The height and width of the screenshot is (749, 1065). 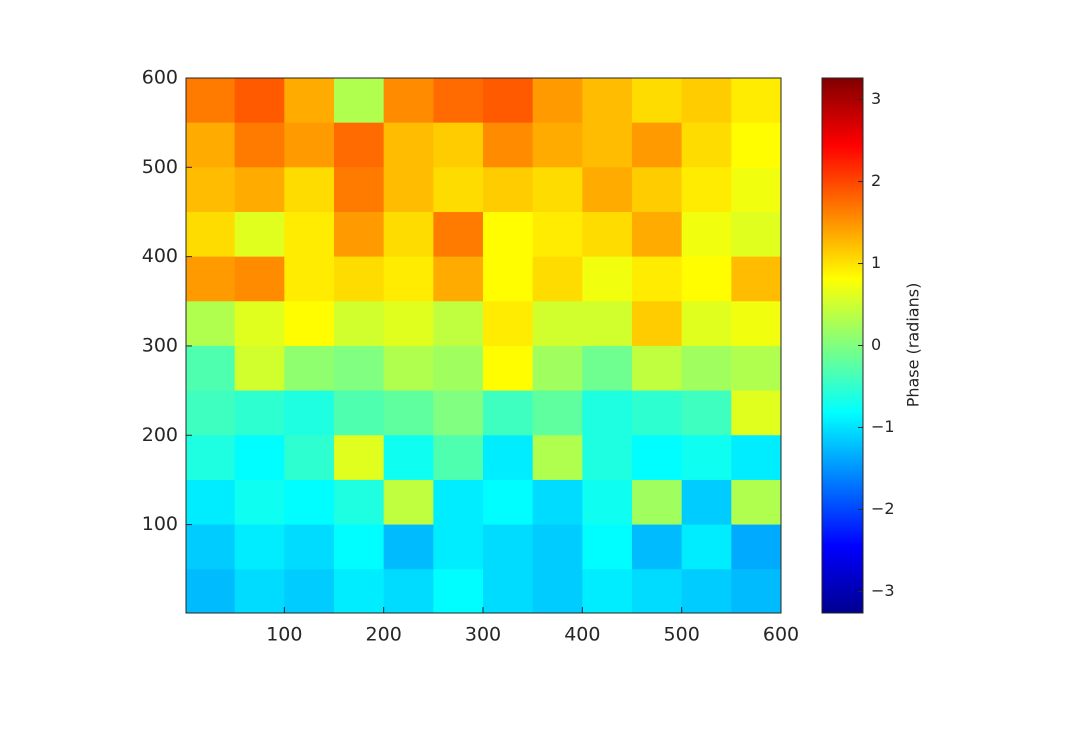 I want to click on y-tick-label: 400, so click(x=160, y=256).